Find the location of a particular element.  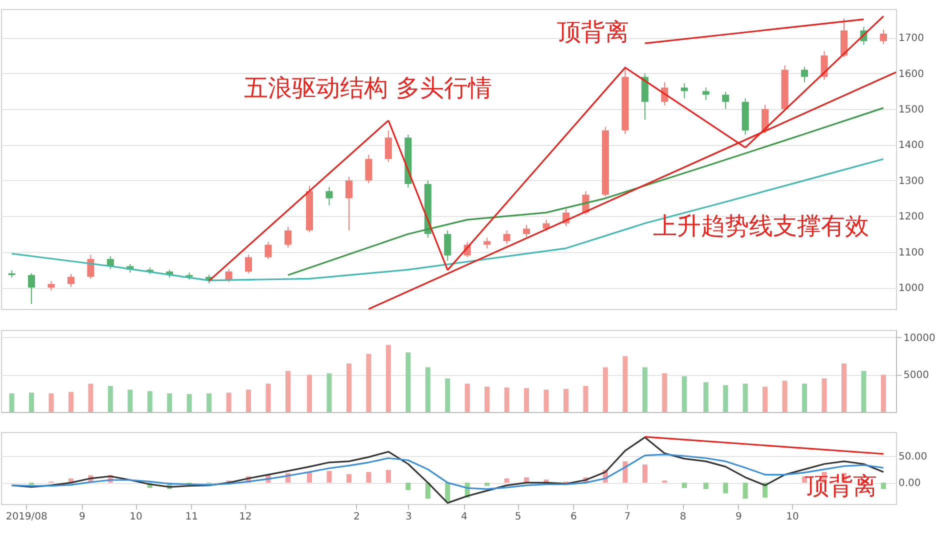

x-tick-label: 5 is located at coordinates (518, 517).